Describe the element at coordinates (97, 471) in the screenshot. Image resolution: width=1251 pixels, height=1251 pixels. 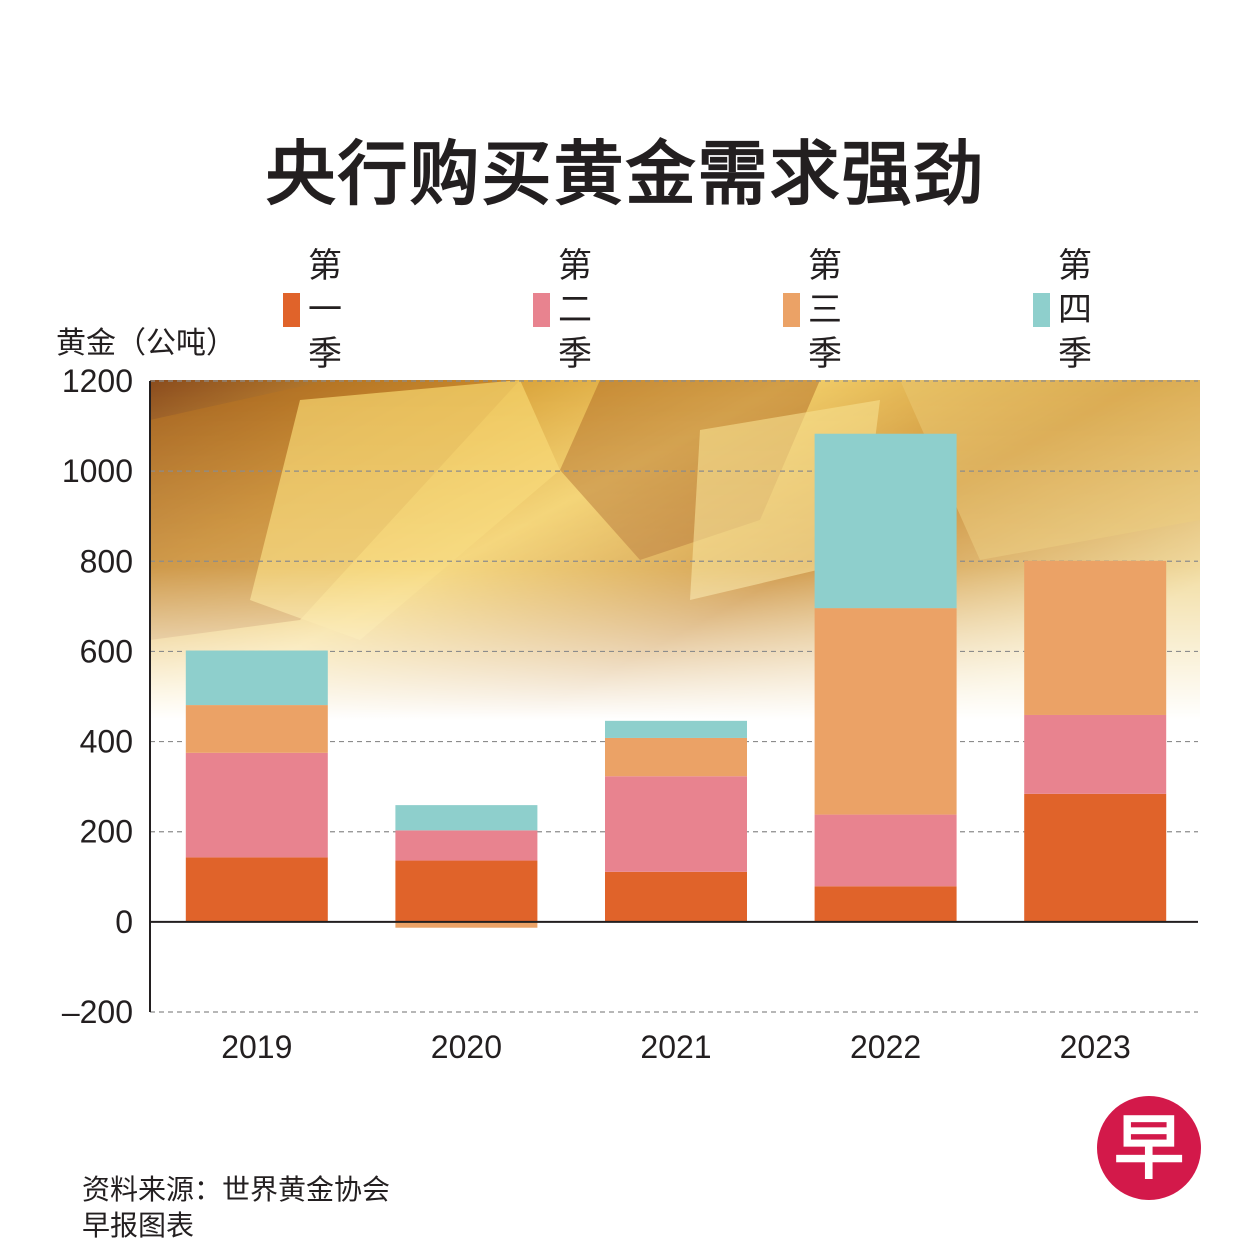
I see `y-tick-label: 1000` at that location.